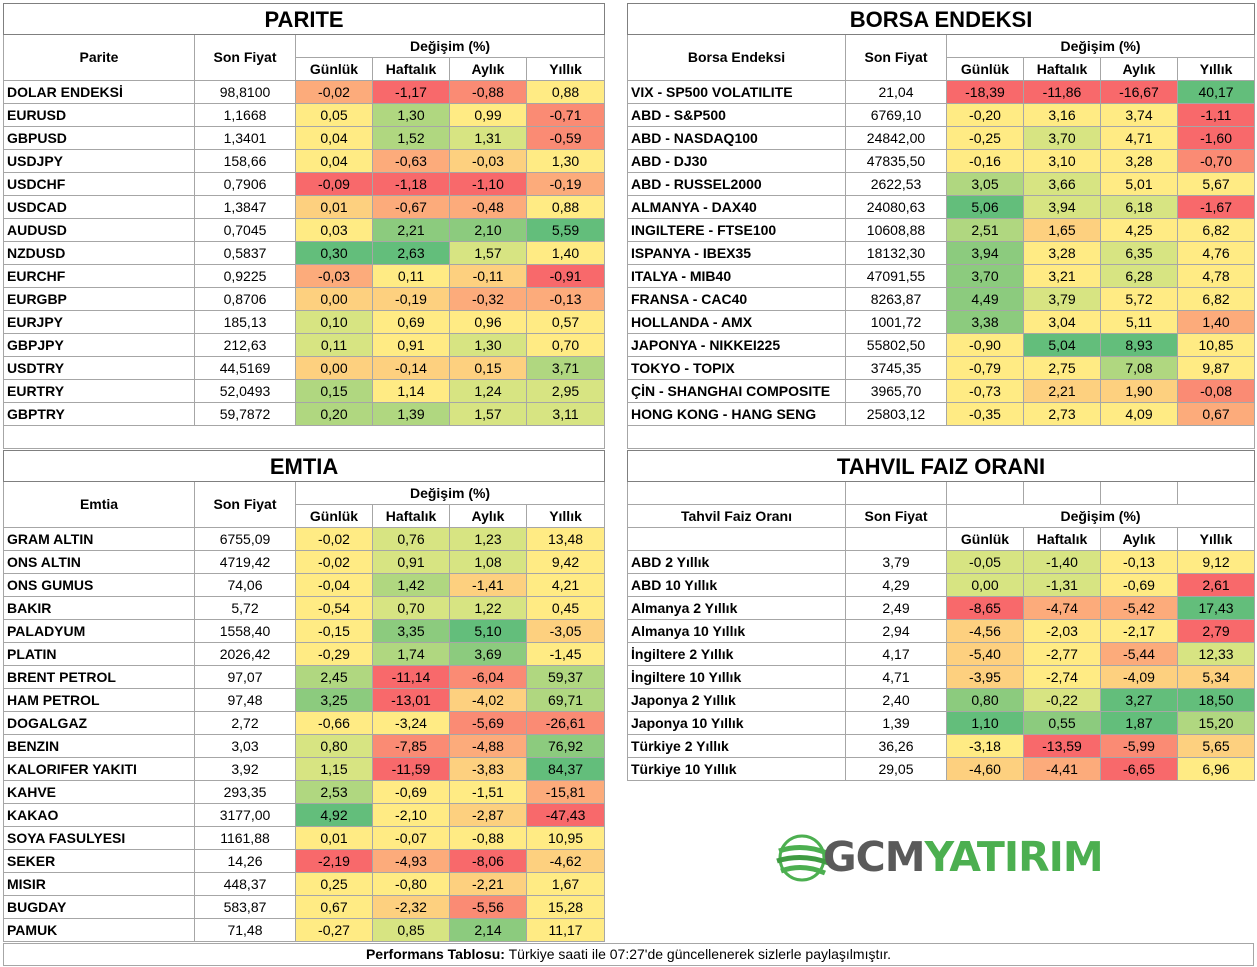  I want to click on emtia-periods-row: Günlük Haftalık Aylık Yıllık, so click(305, 516).